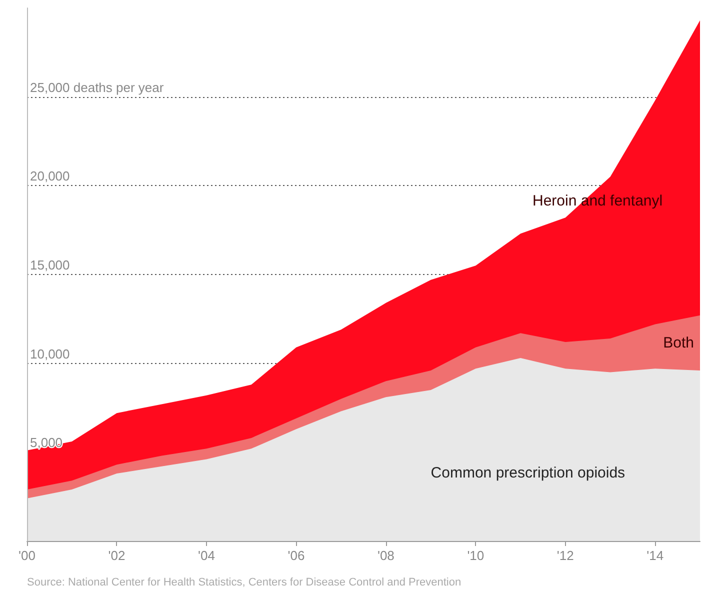 The width and height of the screenshot is (704, 599). I want to click on x-tick-label: '06, so click(296, 555).